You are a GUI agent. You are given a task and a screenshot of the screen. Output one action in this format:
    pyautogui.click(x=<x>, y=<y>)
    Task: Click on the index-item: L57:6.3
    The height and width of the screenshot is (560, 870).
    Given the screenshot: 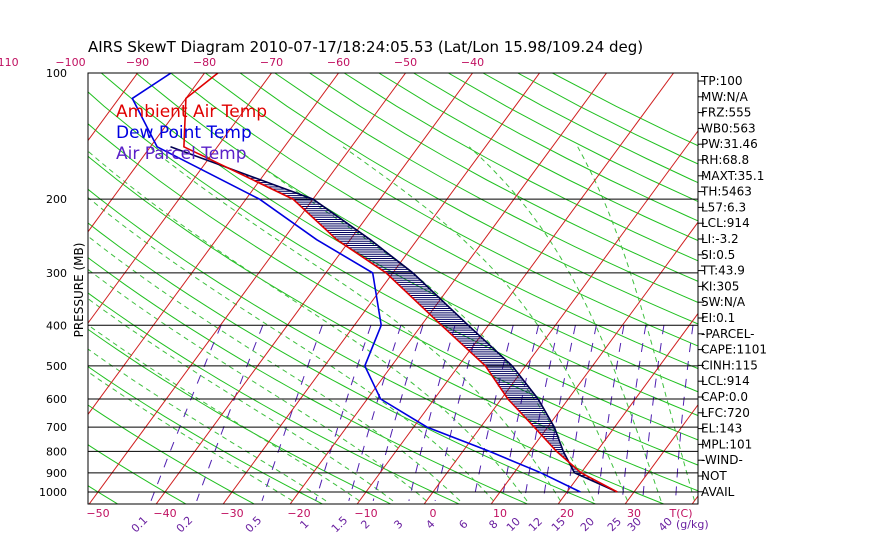 What is the action you would take?
    pyautogui.click(x=723, y=207)
    